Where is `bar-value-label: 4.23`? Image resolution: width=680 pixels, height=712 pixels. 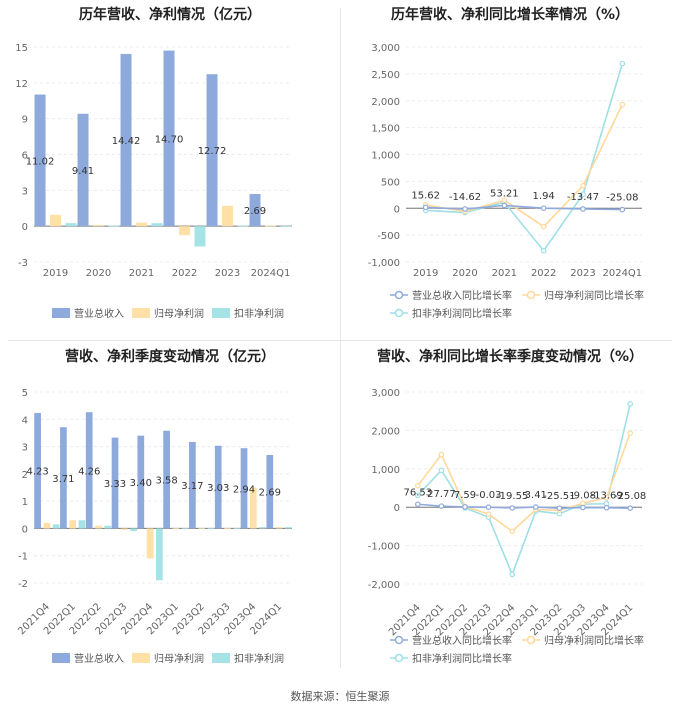
bar-value-label: 4.23 is located at coordinates (37, 472).